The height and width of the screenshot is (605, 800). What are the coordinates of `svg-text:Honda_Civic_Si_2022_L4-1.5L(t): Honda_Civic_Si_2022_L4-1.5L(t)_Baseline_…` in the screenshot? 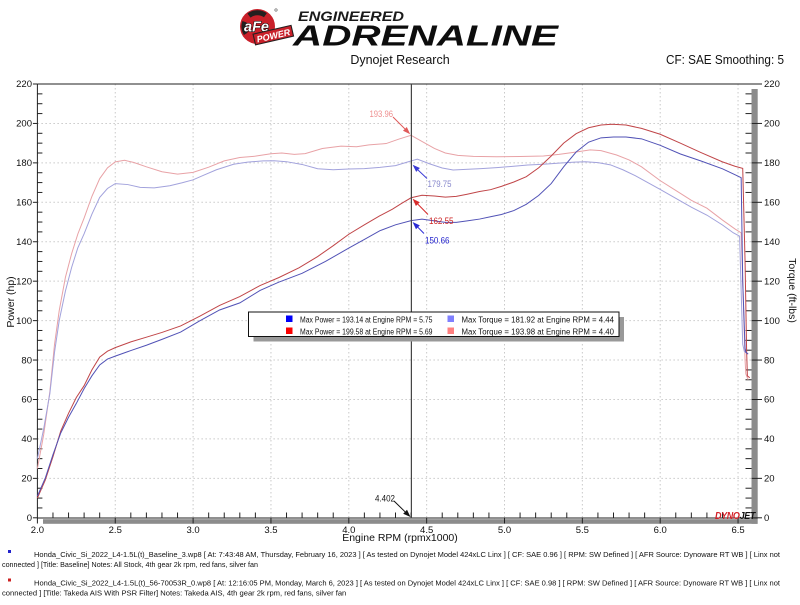 It's located at (407, 554).